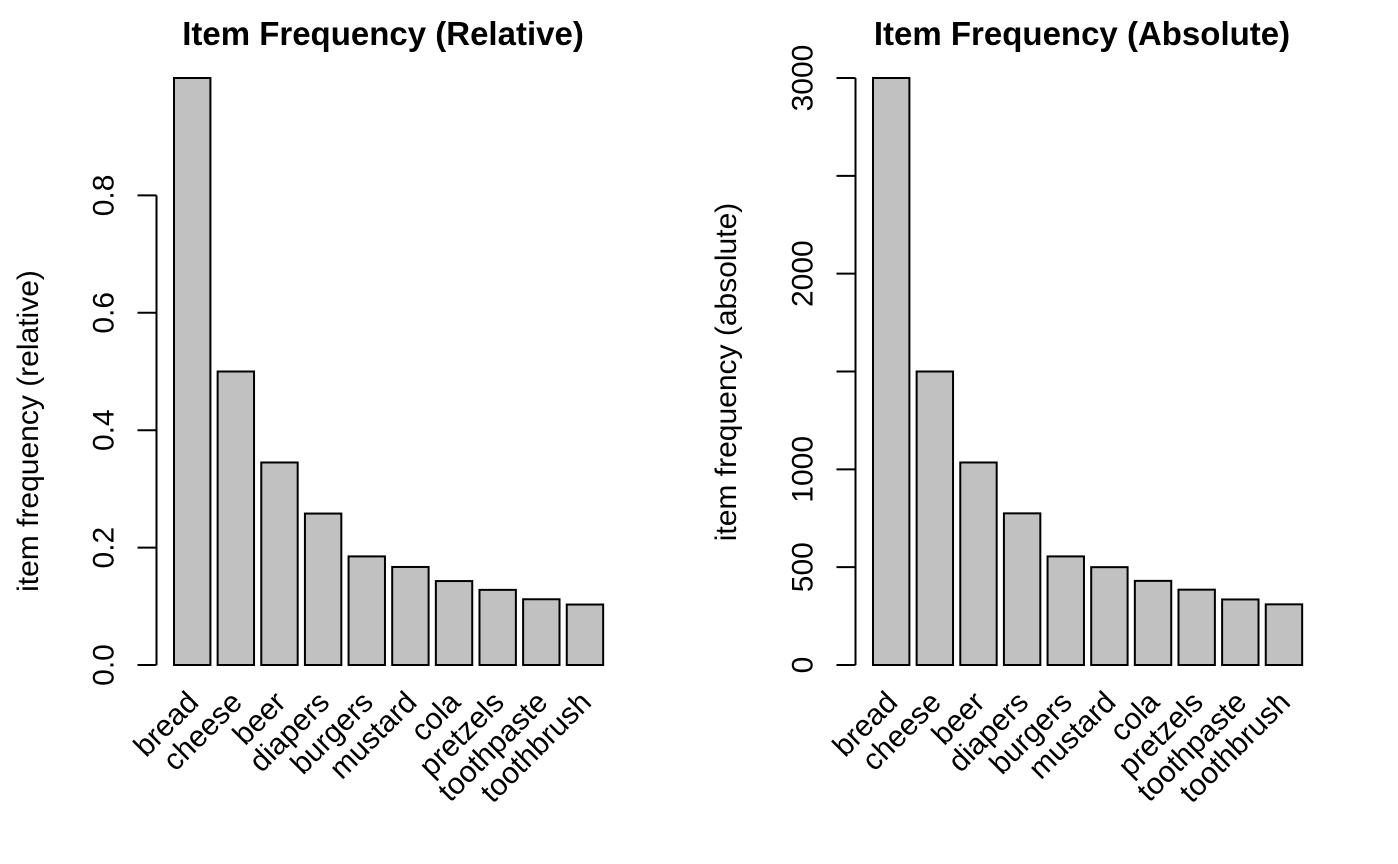  What do you see at coordinates (104, 548) in the screenshot?
I see `y-tick-label: 0.2` at bounding box center [104, 548].